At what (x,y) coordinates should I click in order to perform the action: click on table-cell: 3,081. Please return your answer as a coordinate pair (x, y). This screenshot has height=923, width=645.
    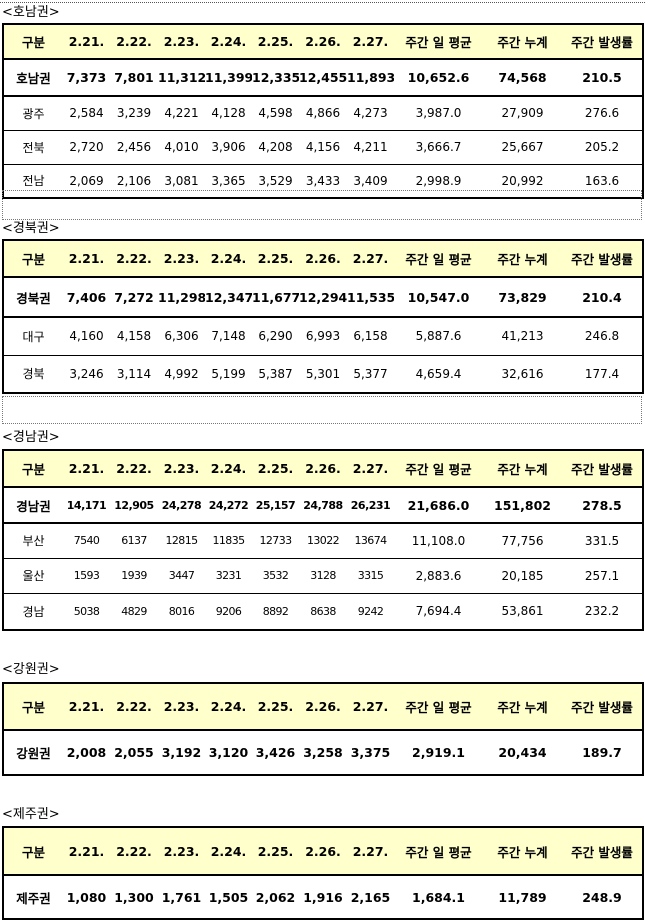
    Looking at the image, I should click on (181, 180).